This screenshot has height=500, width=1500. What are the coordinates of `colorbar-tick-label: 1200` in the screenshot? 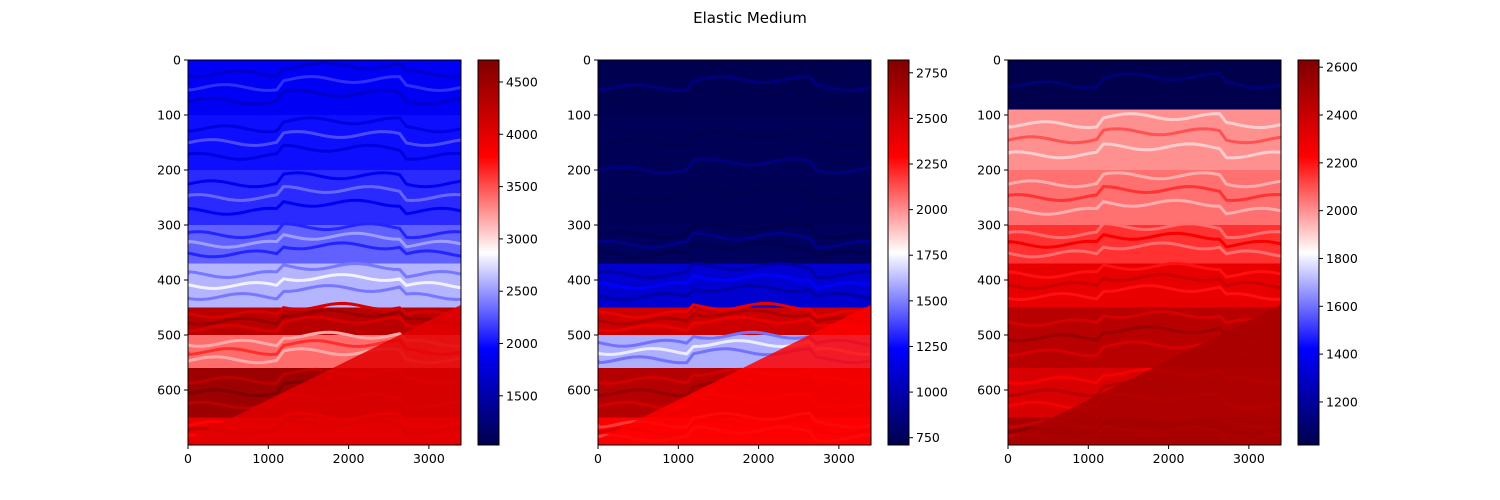 It's located at (1342, 401).